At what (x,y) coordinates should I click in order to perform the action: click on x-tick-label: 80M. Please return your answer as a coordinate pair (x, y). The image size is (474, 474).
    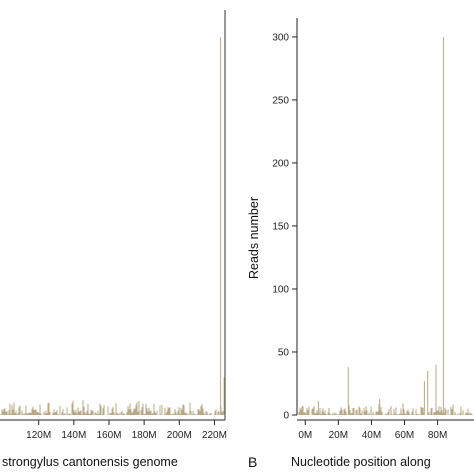
    Looking at the image, I should click on (437, 435).